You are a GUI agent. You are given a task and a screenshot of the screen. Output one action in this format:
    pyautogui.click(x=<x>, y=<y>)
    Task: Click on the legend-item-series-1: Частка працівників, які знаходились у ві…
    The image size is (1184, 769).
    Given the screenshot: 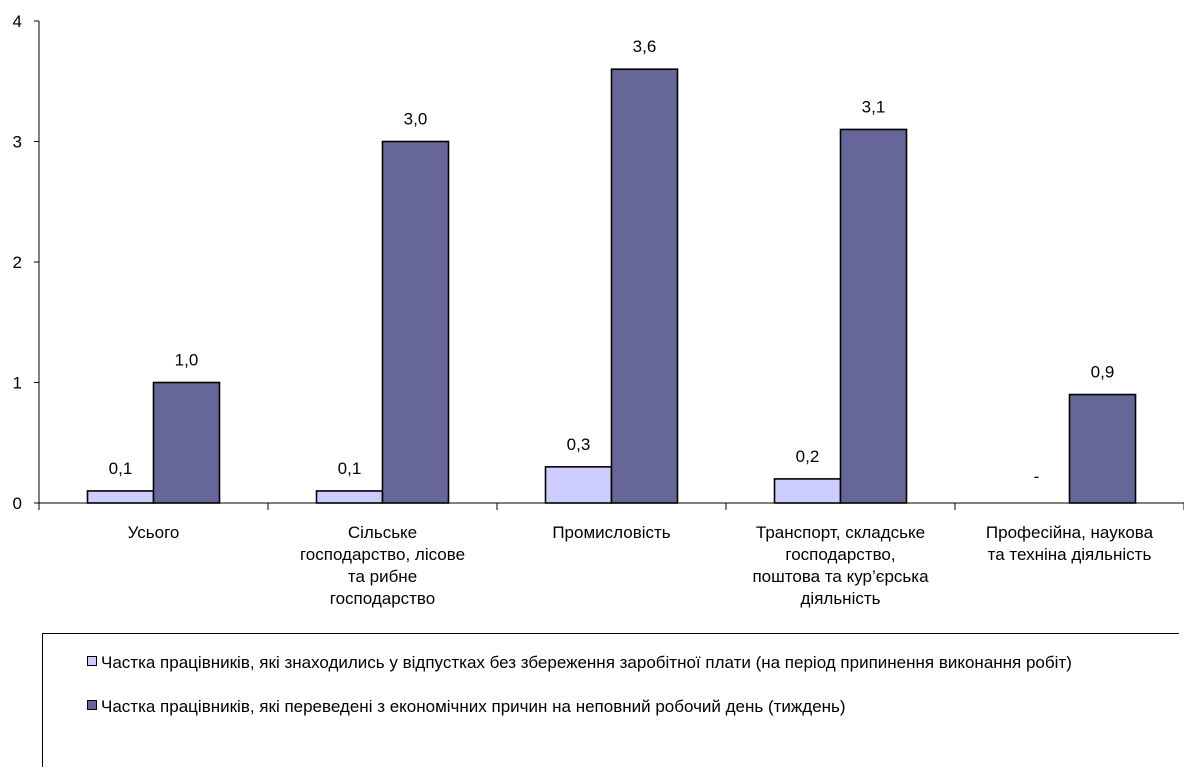 What is the action you would take?
    pyautogui.click(x=627, y=662)
    